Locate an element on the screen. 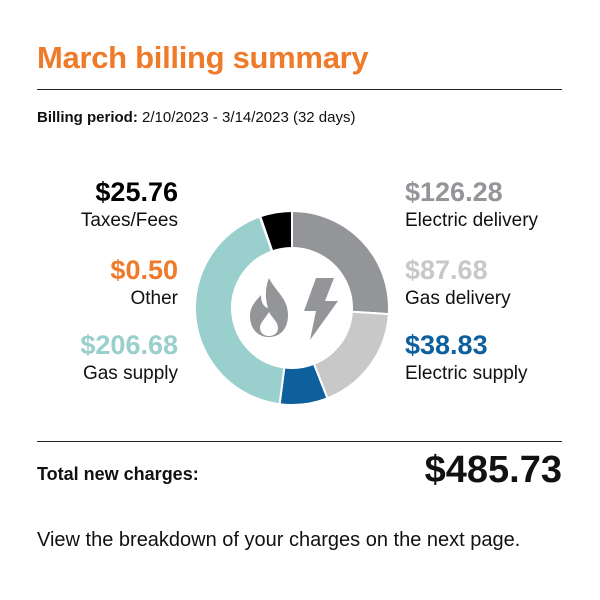  electric-delivery-label: Electric delivery is located at coordinates (472, 220).